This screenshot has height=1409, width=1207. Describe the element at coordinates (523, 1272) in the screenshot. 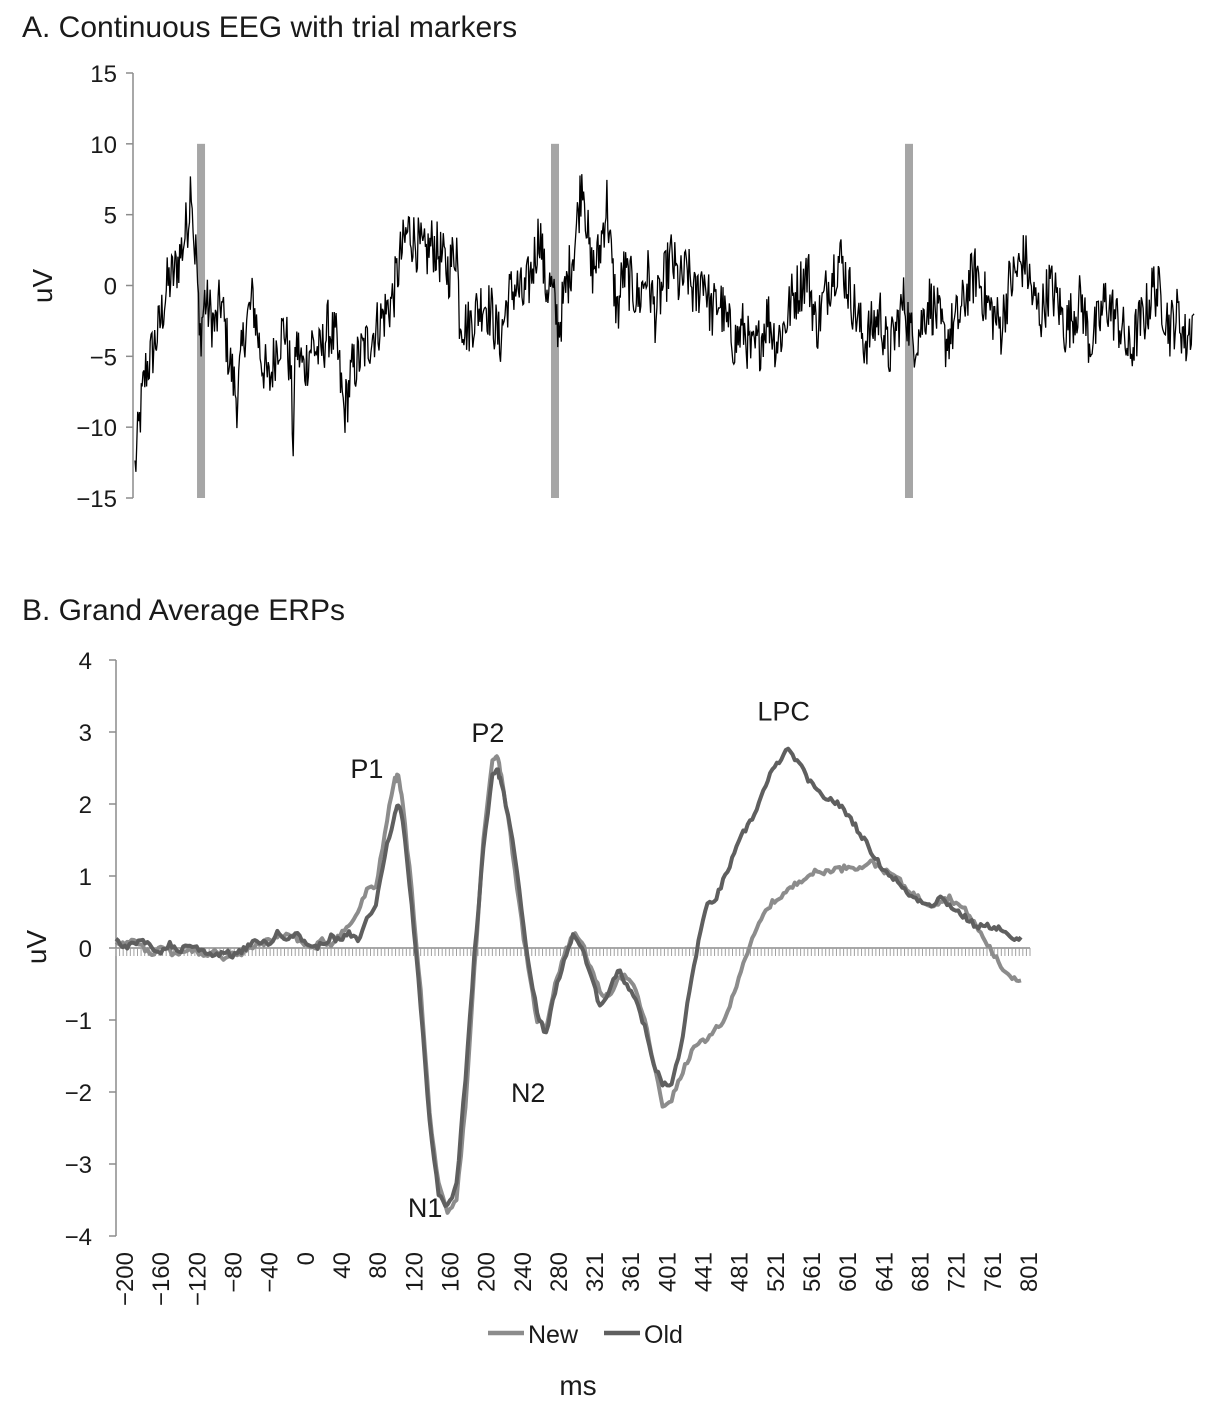

I see `x-tick-label: 240` at that location.